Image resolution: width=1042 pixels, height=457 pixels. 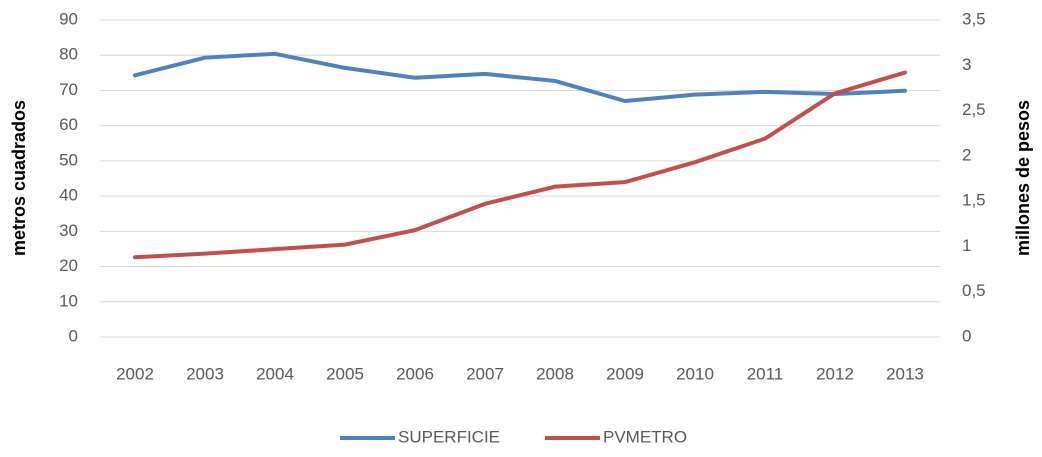 What do you see at coordinates (68, 89) in the screenshot?
I see `y-tick-label: 70` at bounding box center [68, 89].